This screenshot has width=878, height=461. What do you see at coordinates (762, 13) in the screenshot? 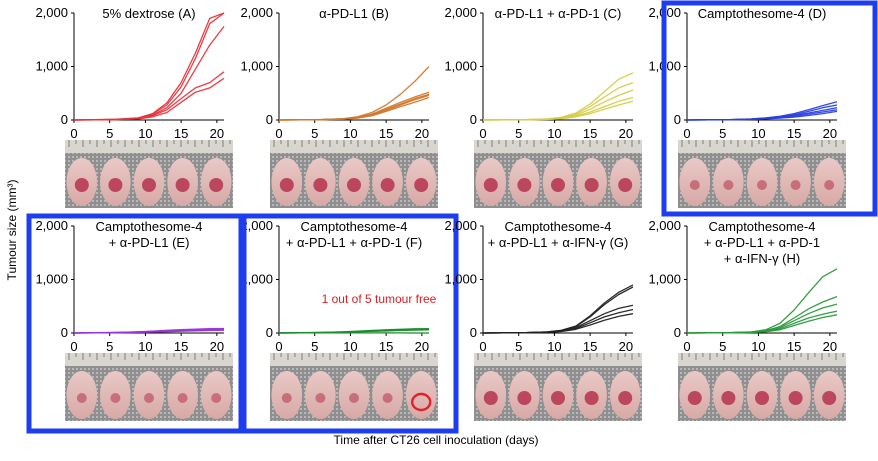
I see `panel-title-line: Camptothesome-4 (D)` at bounding box center [762, 13].